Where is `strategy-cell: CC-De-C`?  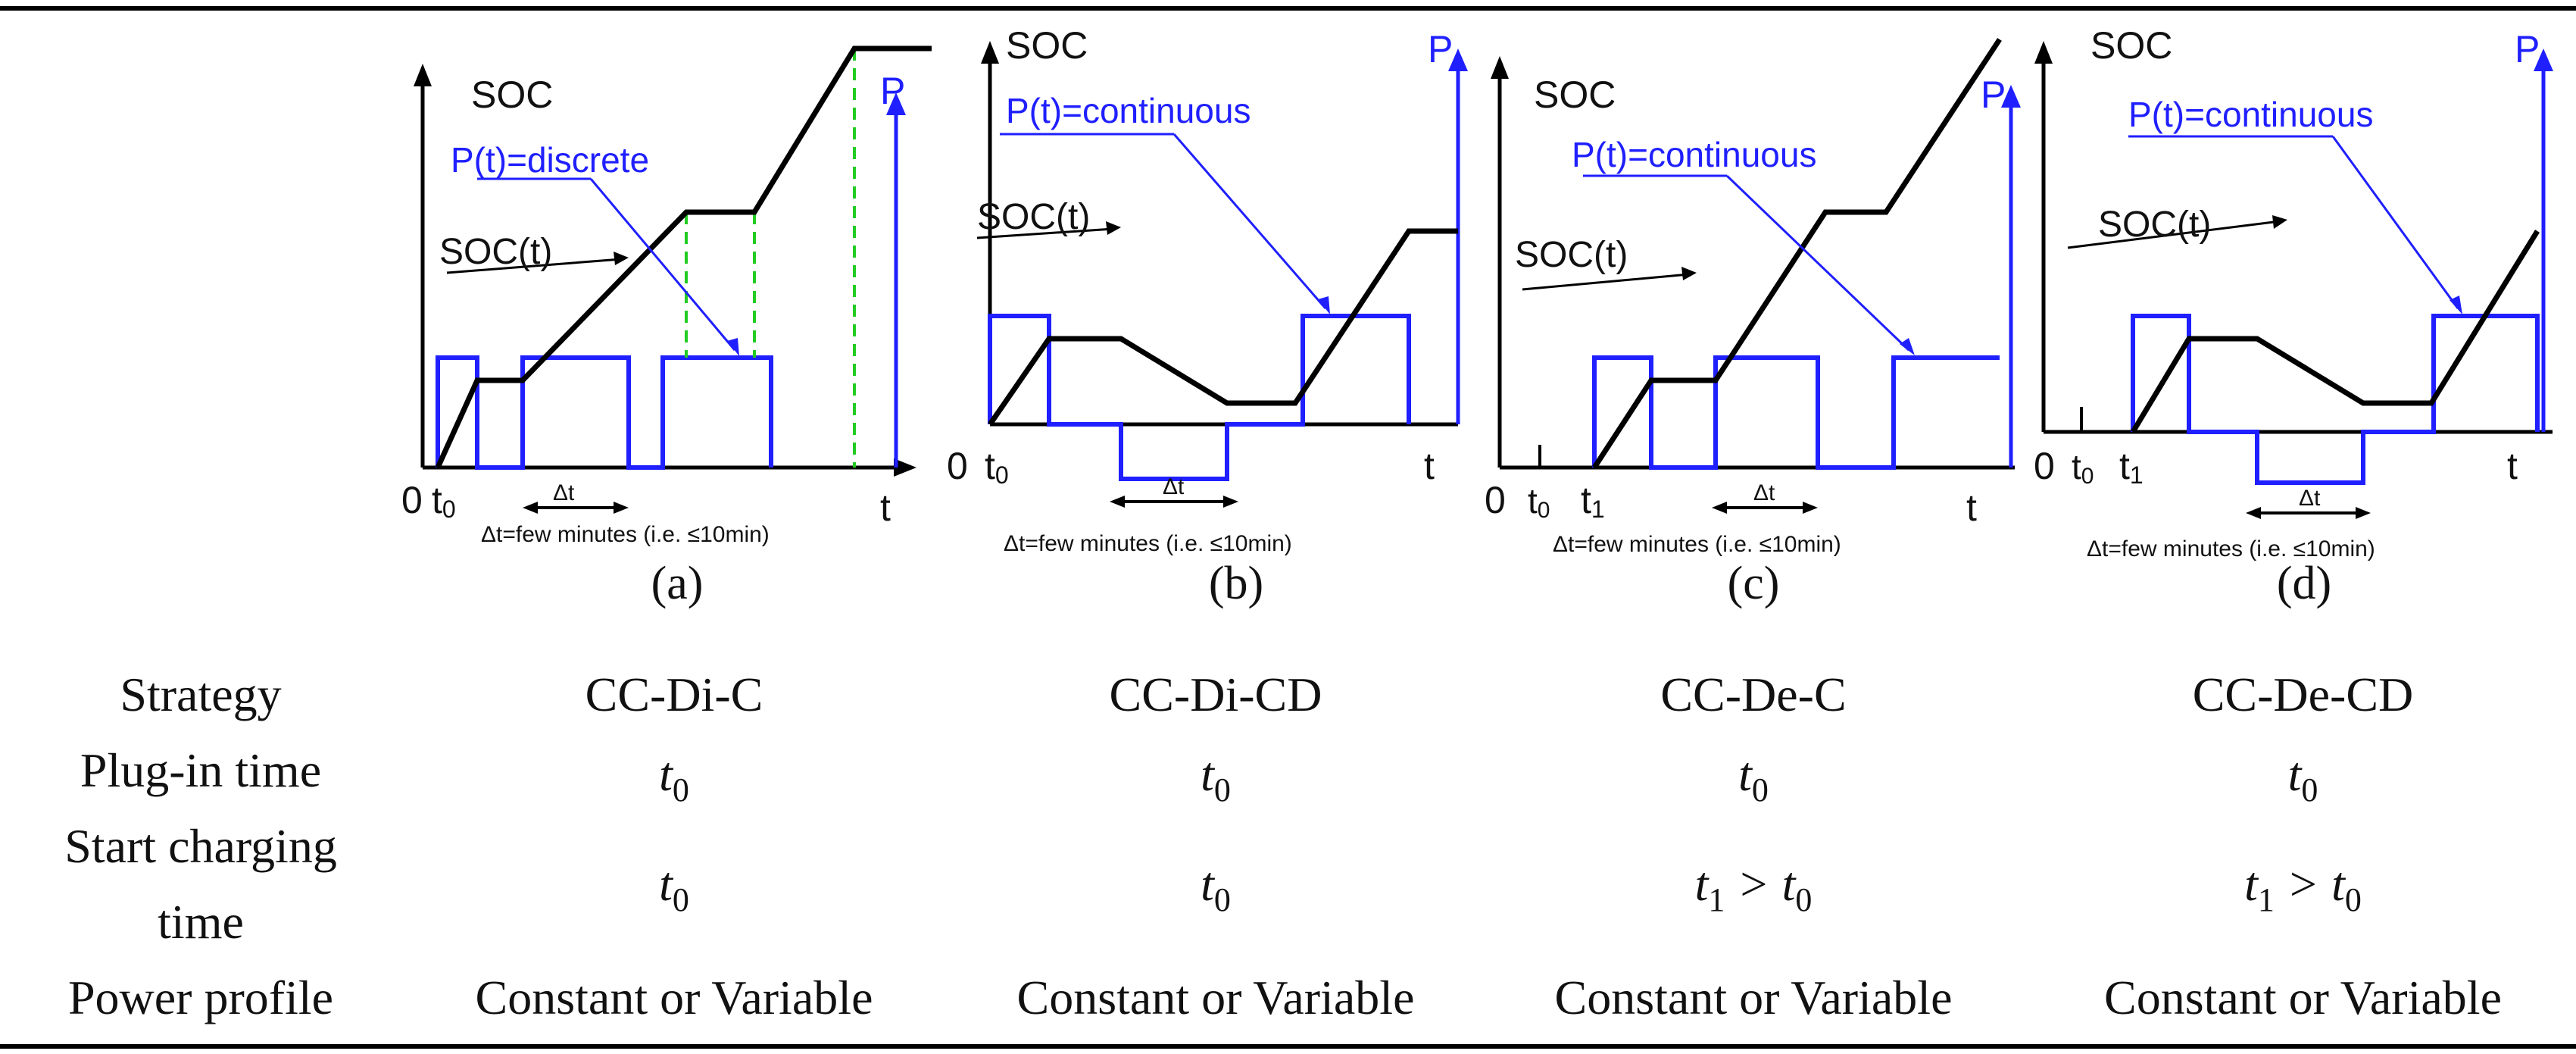
strategy-cell: CC-De-C is located at coordinates (1754, 694).